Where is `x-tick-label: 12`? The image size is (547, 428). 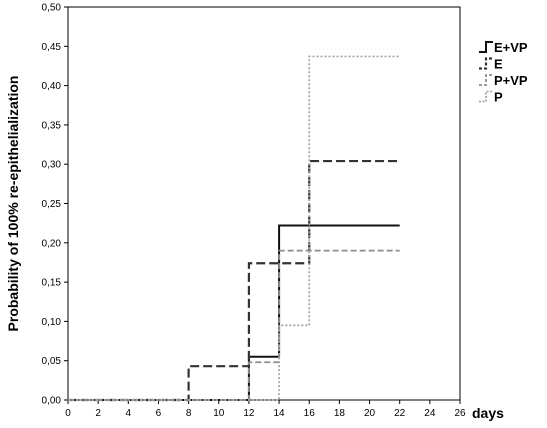 x-tick-label: 12 is located at coordinates (249, 413).